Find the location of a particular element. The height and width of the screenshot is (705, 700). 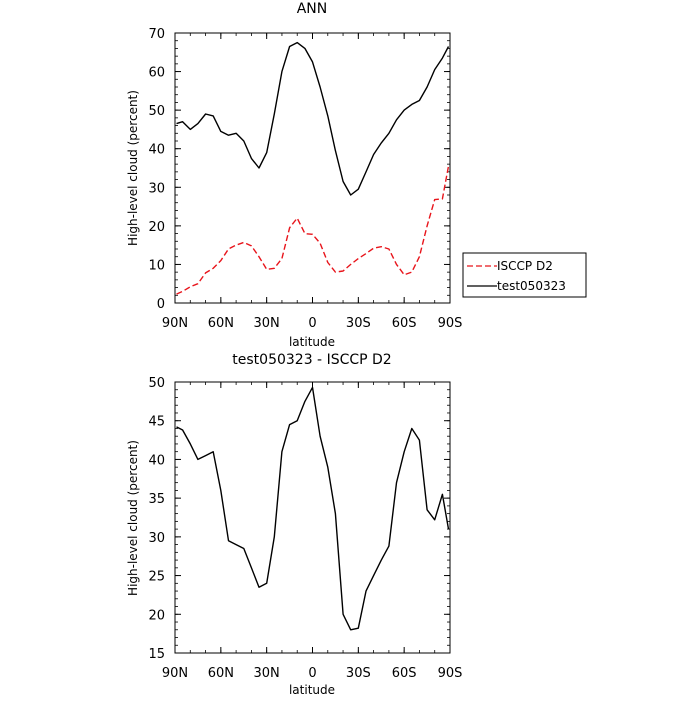

bottom-chart-ylabel: High-level cloud (percent) is located at coordinates (133, 518).